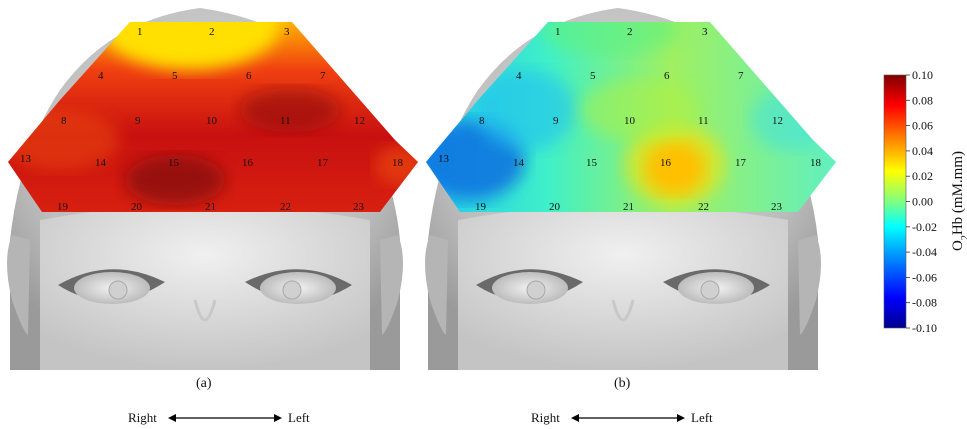  Describe the element at coordinates (922, 75) in the screenshot. I see `colorbar-tick-label: 0.10` at that location.